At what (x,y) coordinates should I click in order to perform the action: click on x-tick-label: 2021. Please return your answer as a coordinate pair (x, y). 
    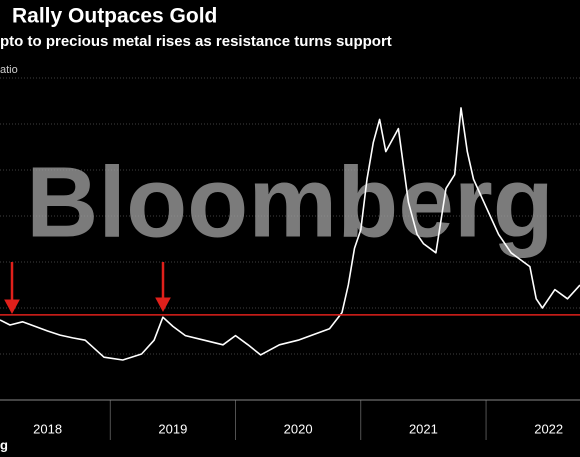
    Looking at the image, I should click on (423, 428).